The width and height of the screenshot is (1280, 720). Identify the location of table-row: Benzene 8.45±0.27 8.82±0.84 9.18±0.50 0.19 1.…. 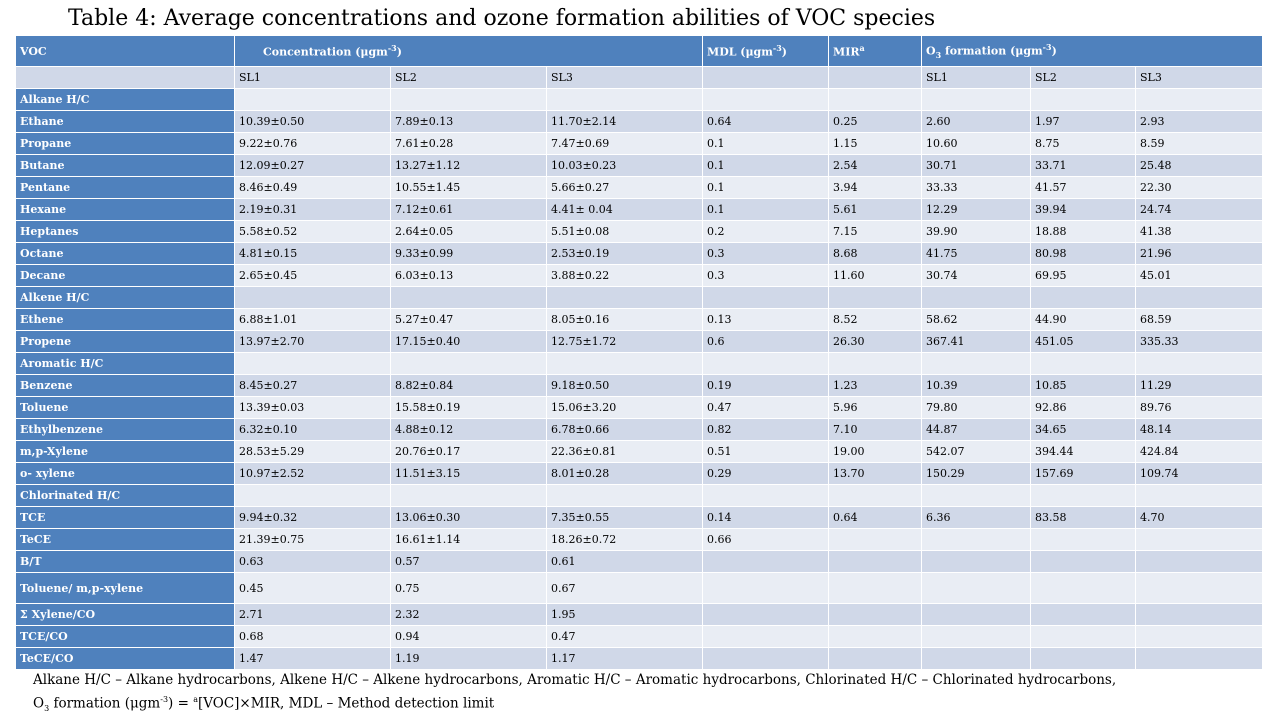
(639, 385).